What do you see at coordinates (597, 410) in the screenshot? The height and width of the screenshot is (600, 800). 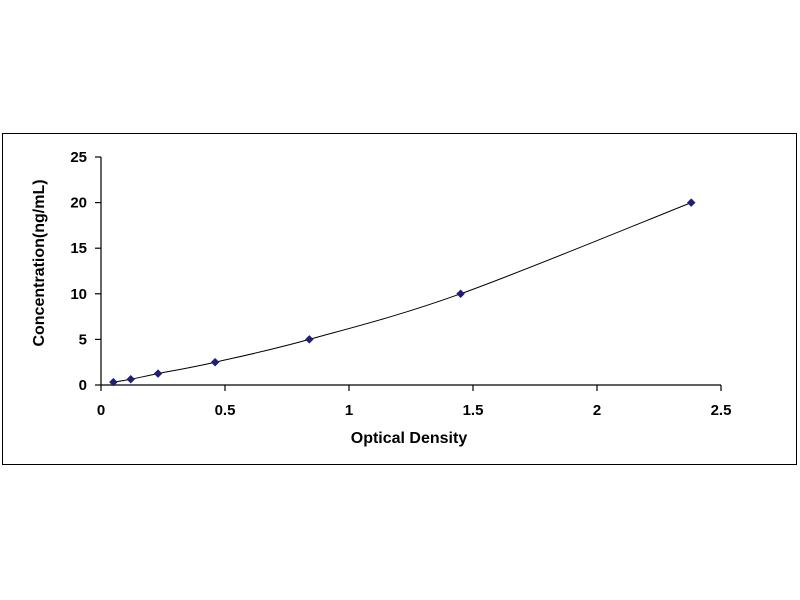 I see `x-tick-label: 2` at bounding box center [597, 410].